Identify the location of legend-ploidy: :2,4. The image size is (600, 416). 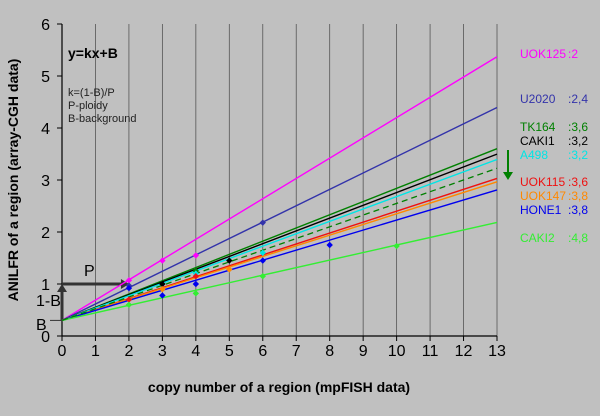
(578, 99).